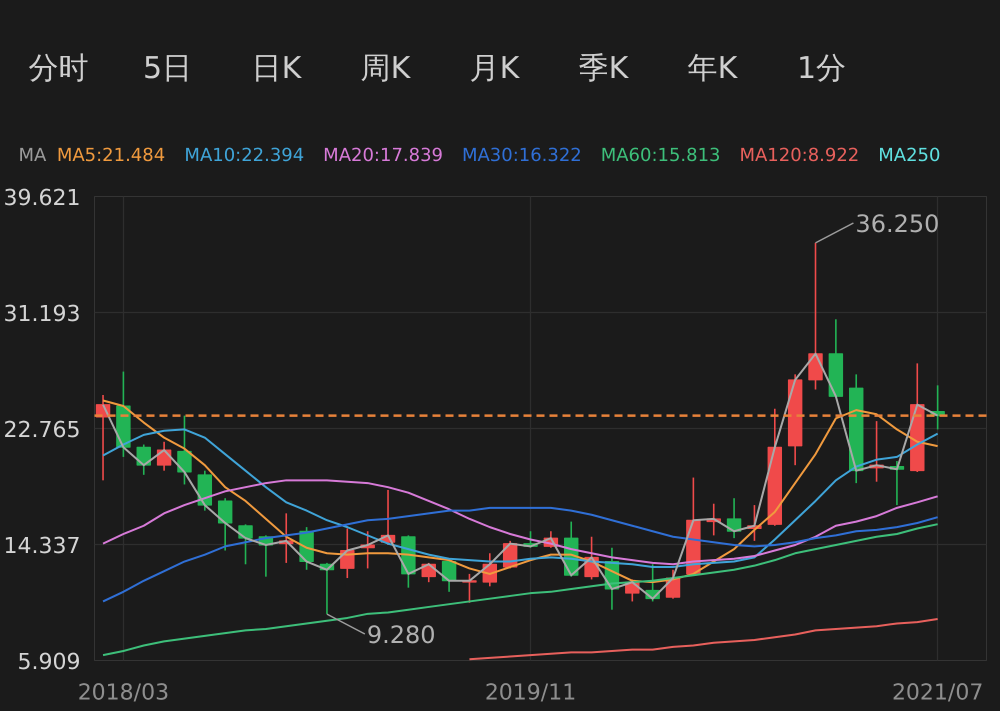  Describe the element at coordinates (530, 693) in the screenshot. I see `x-tick-label: 2019/11` at that location.